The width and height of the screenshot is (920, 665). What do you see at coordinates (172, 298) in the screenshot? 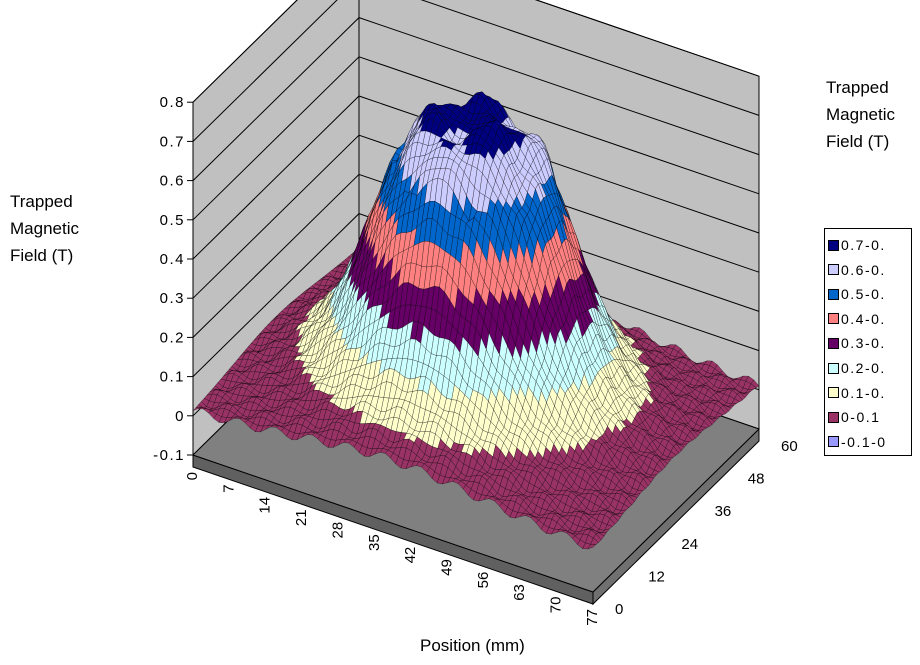
I see `z-tick-label: 0.3` at bounding box center [172, 298].